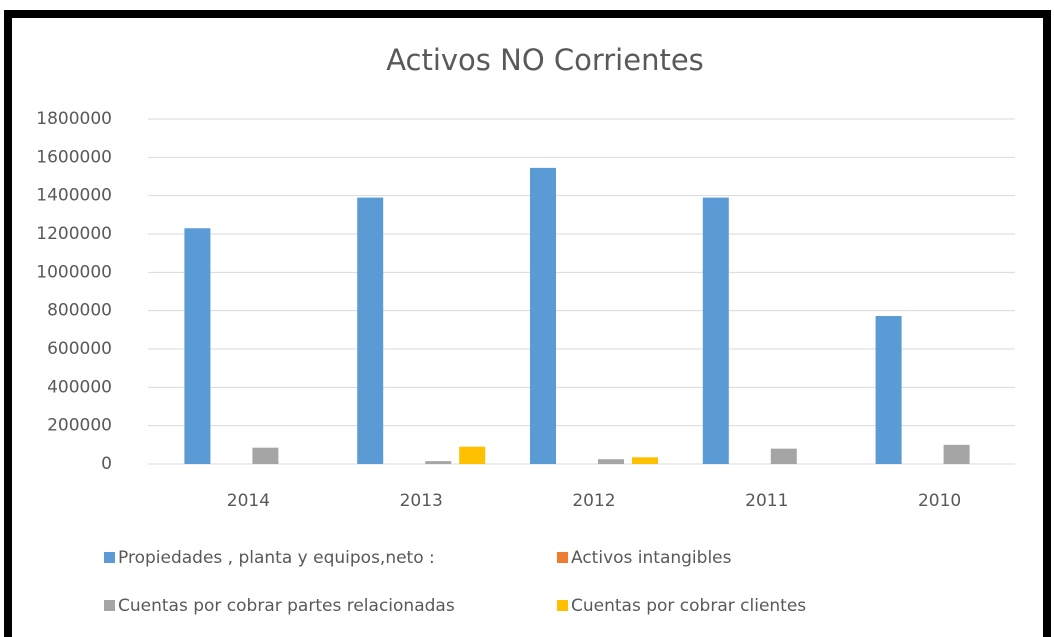 This screenshot has width=1054, height=637. I want to click on x-tick-label: 2014, so click(248, 501).